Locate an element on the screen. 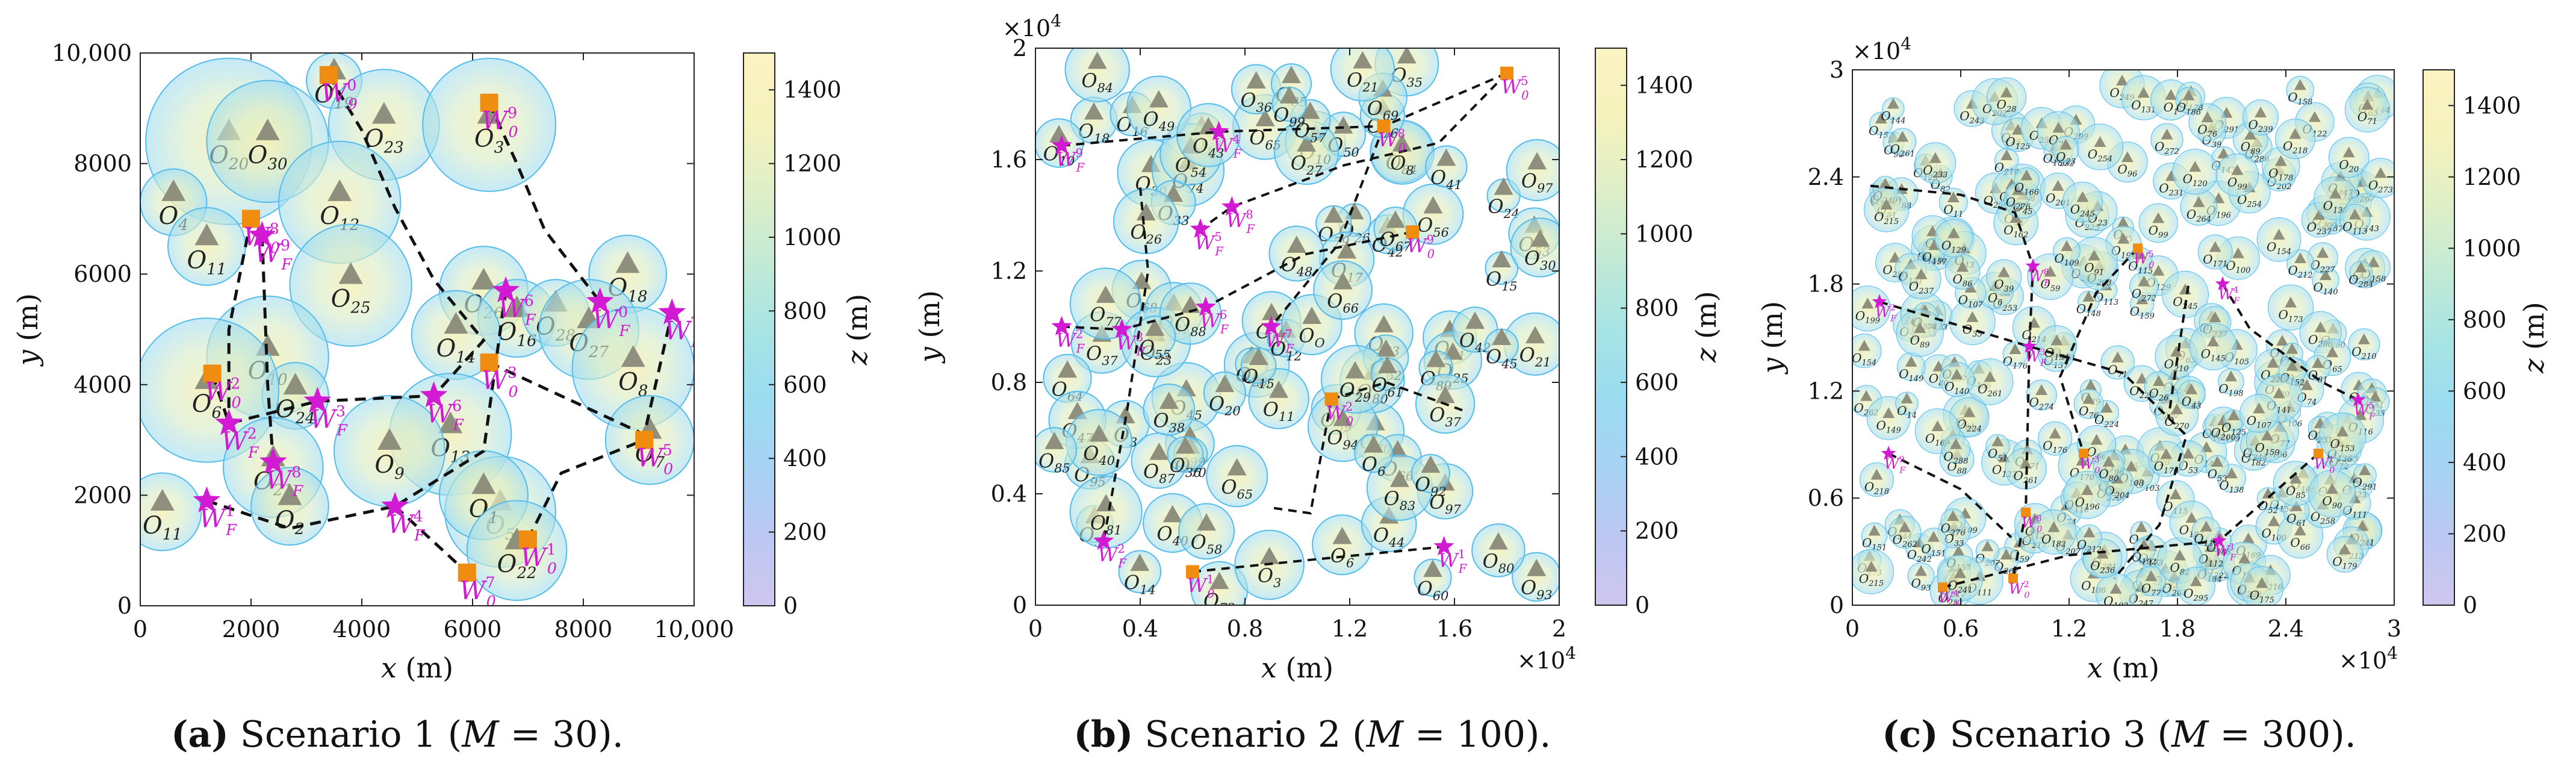 Image resolution: width=2576 pixels, height=778 pixels. obstacle: O72 is located at coordinates (1219, 583).